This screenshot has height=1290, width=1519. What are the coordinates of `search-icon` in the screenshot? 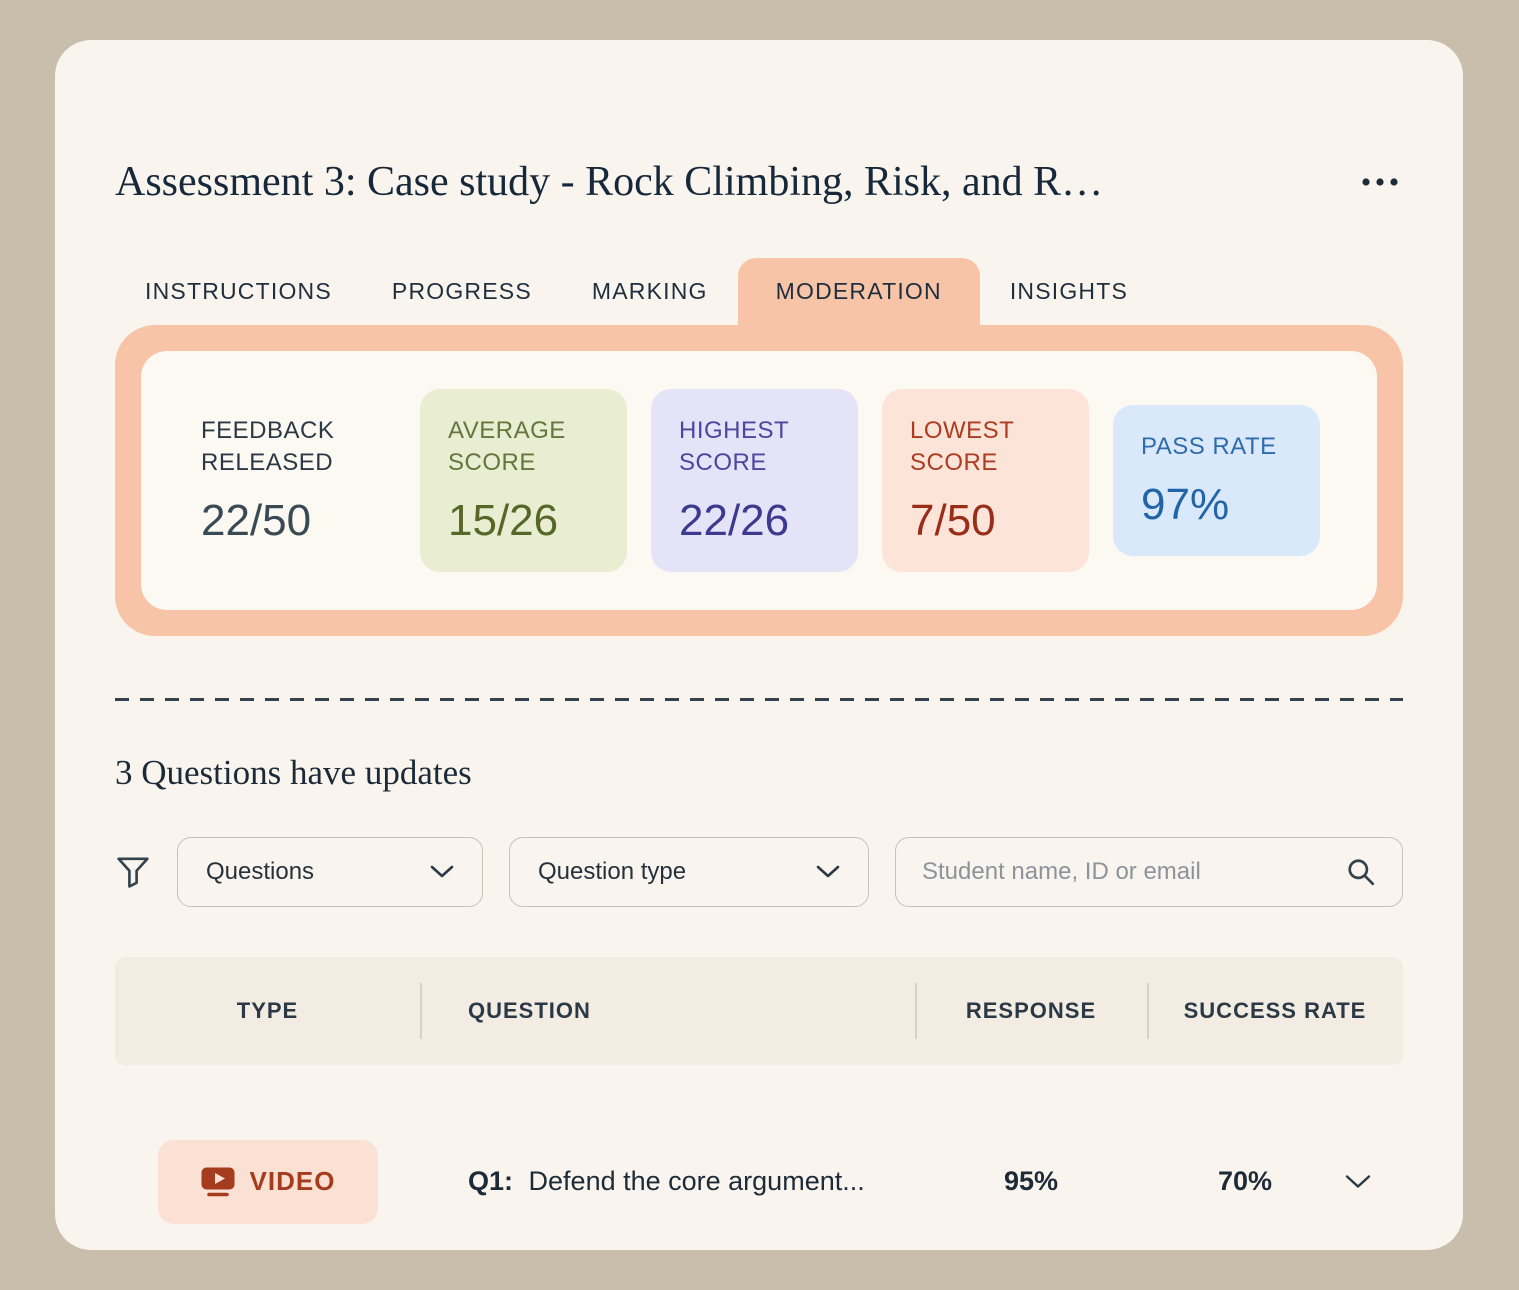 It's located at (1361, 872).